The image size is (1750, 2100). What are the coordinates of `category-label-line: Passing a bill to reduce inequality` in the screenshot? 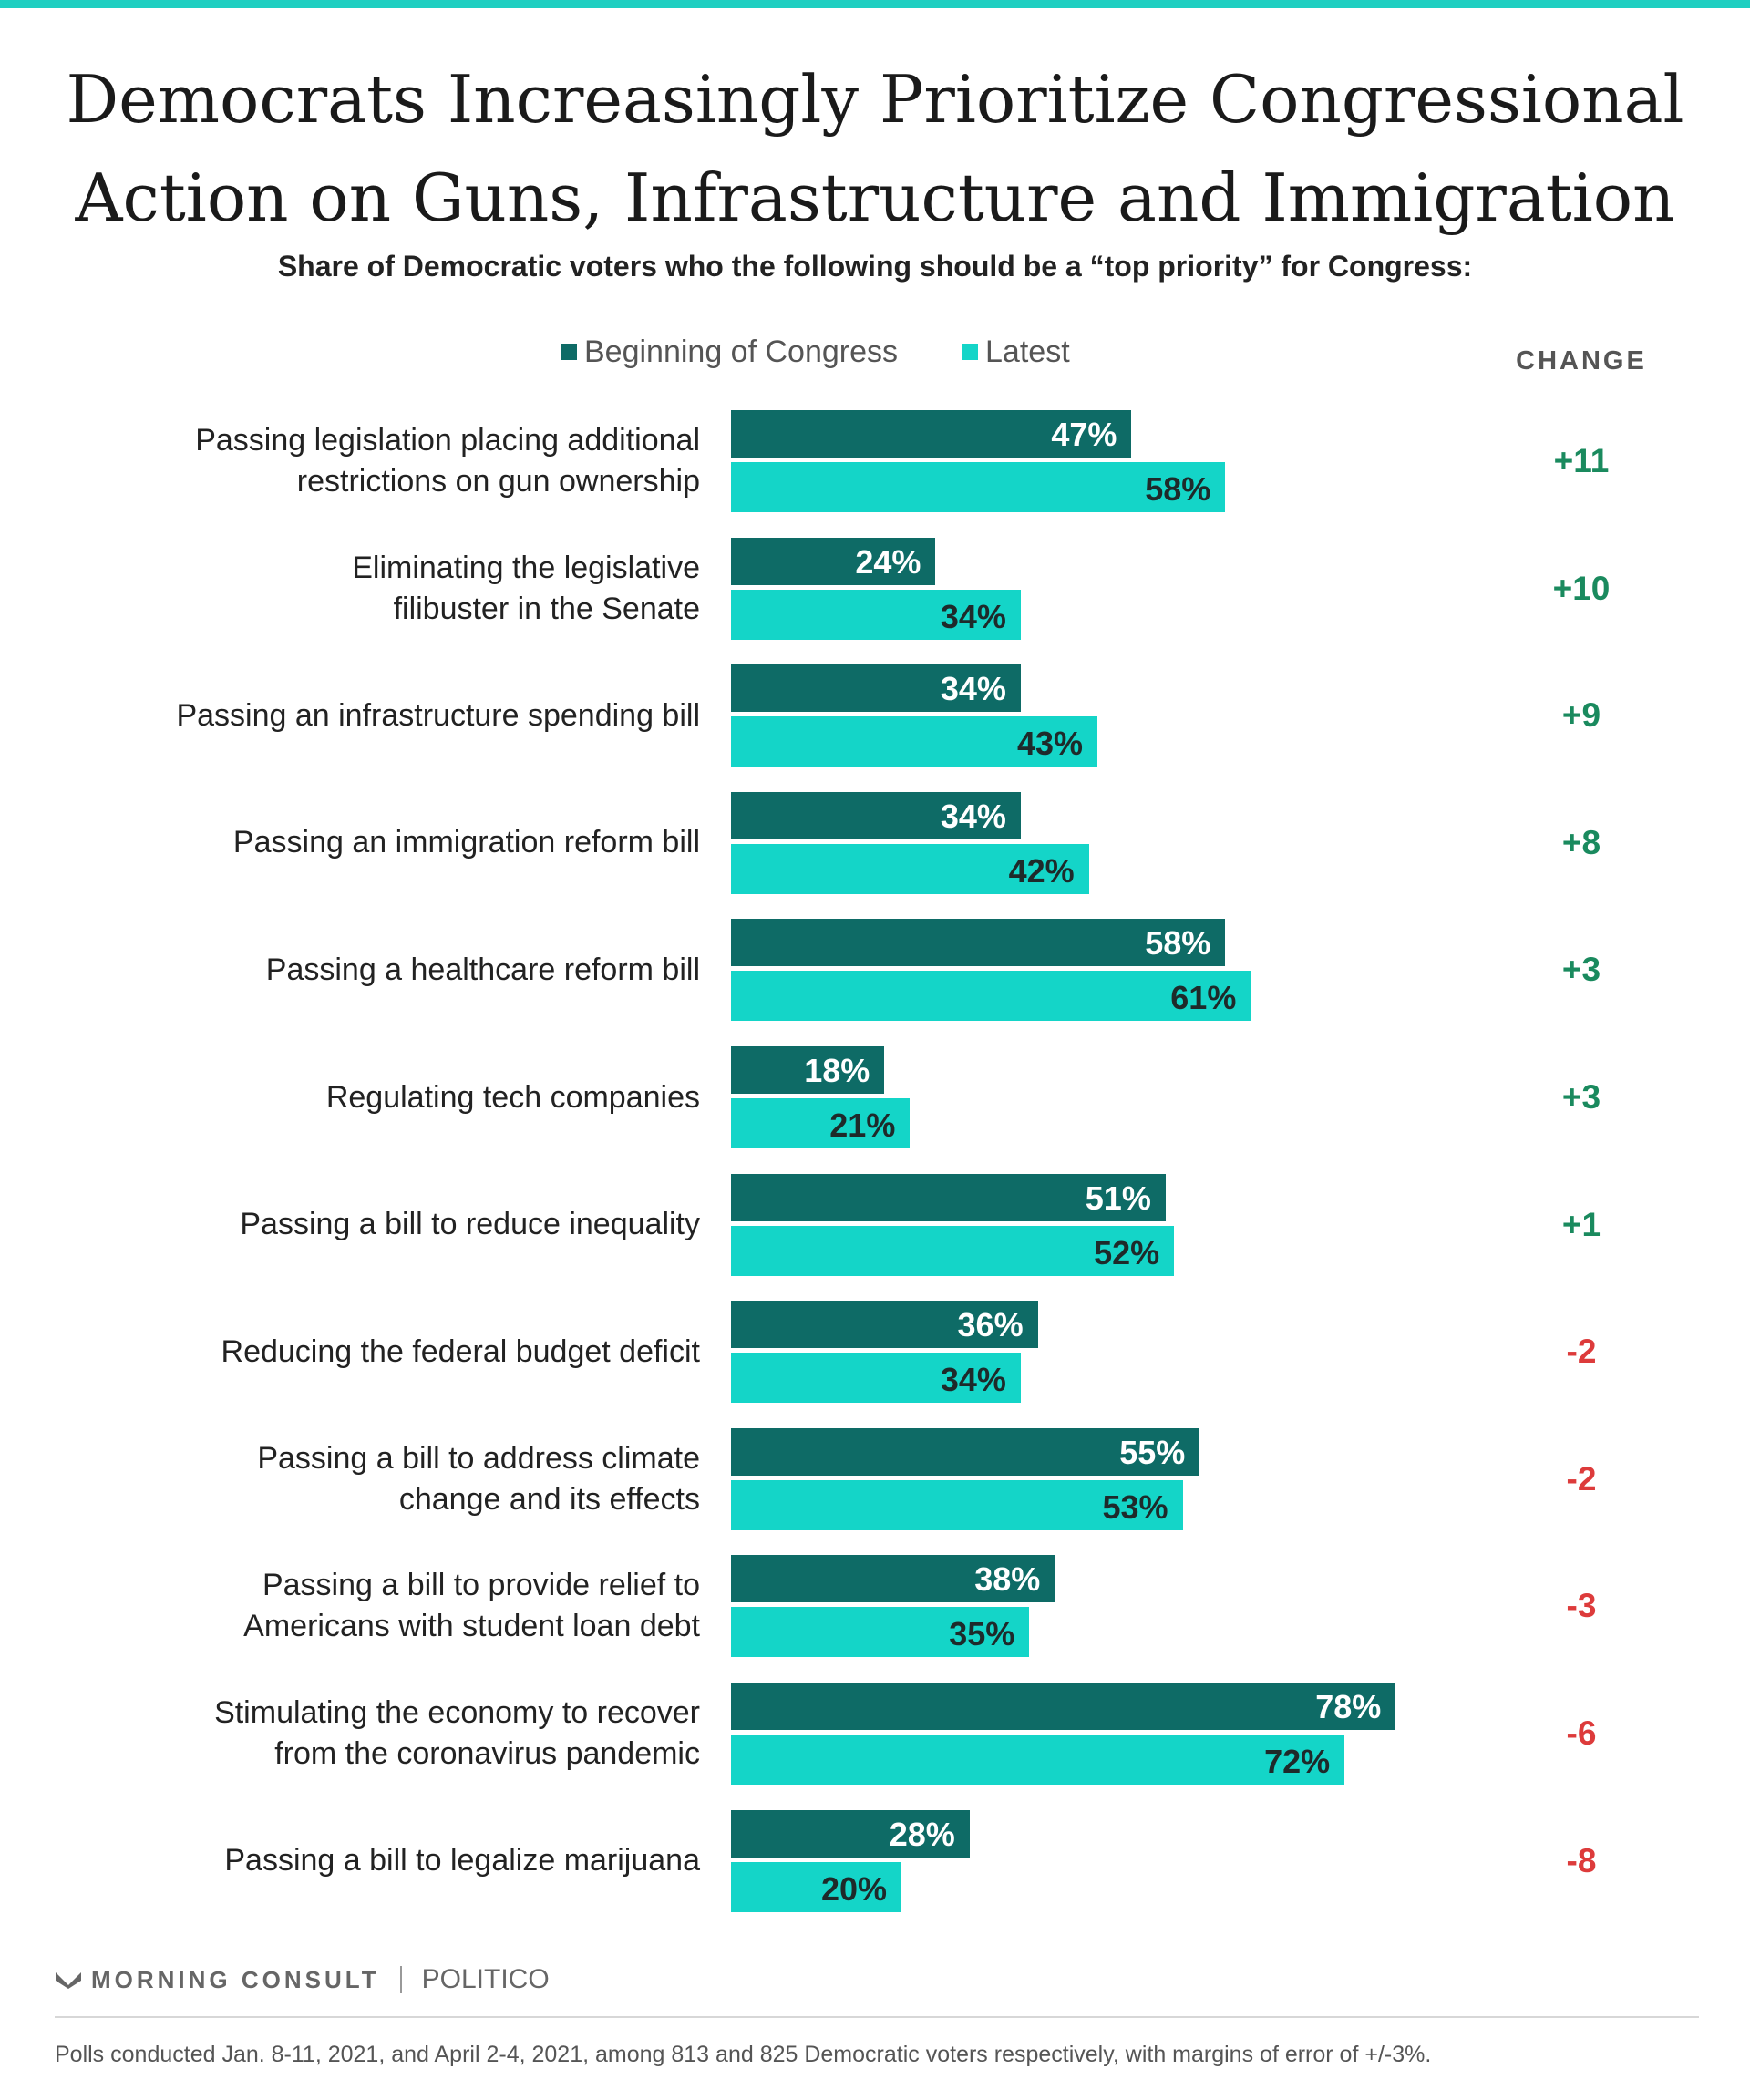 It's located at (470, 1224).